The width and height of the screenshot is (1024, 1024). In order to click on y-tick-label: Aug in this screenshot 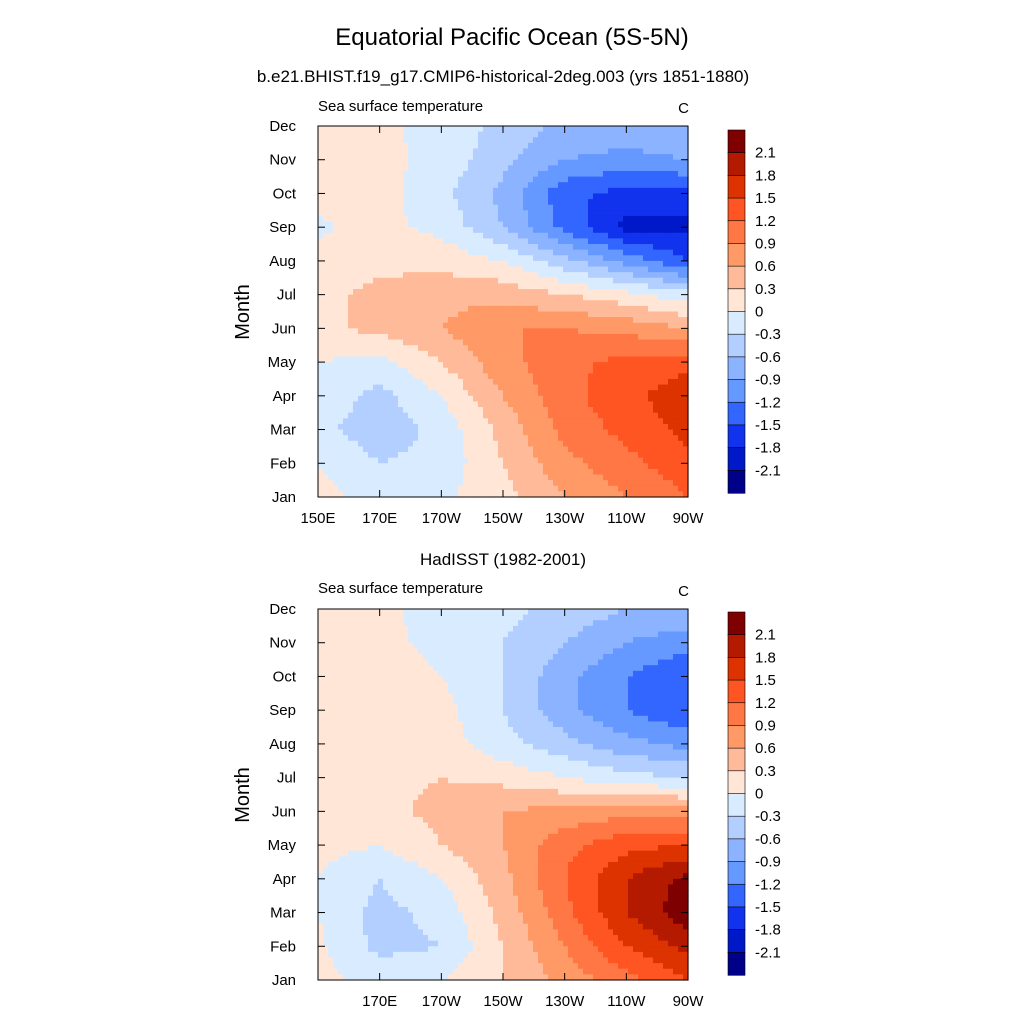, I will do `click(282, 261)`.